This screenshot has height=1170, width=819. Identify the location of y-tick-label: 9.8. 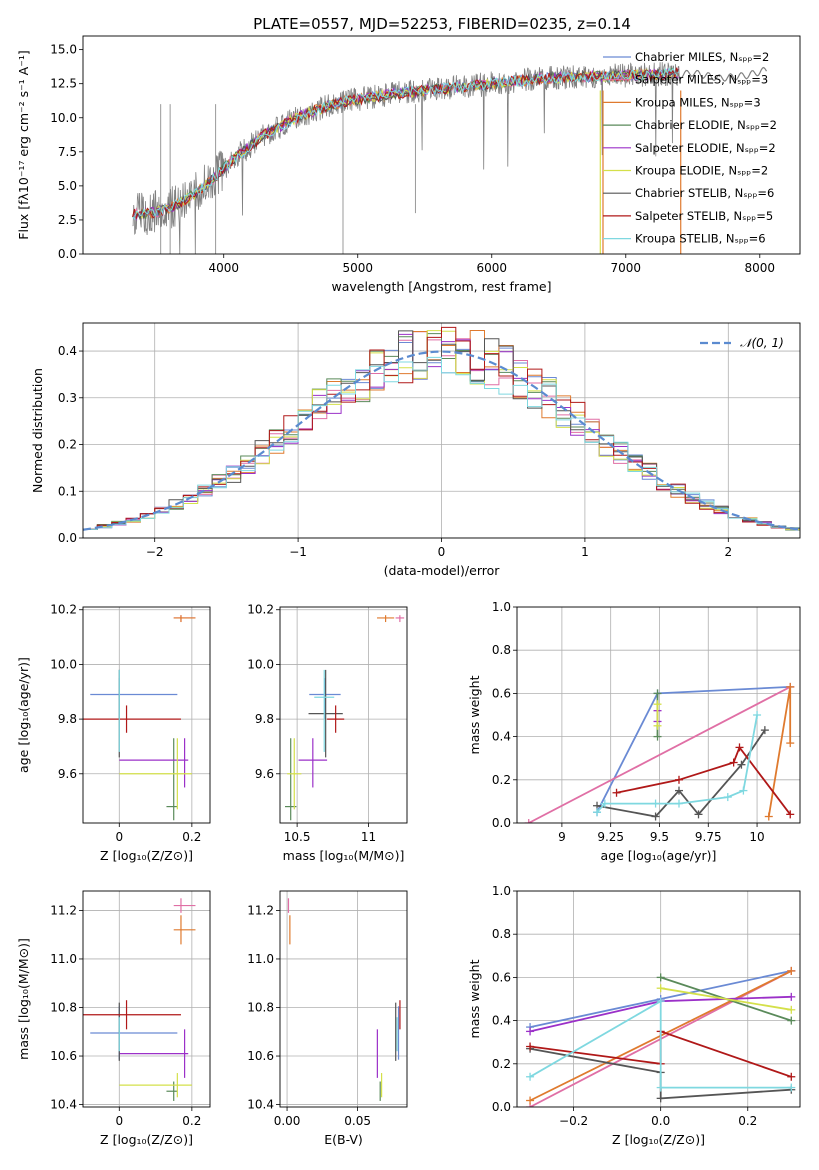
(264, 719).